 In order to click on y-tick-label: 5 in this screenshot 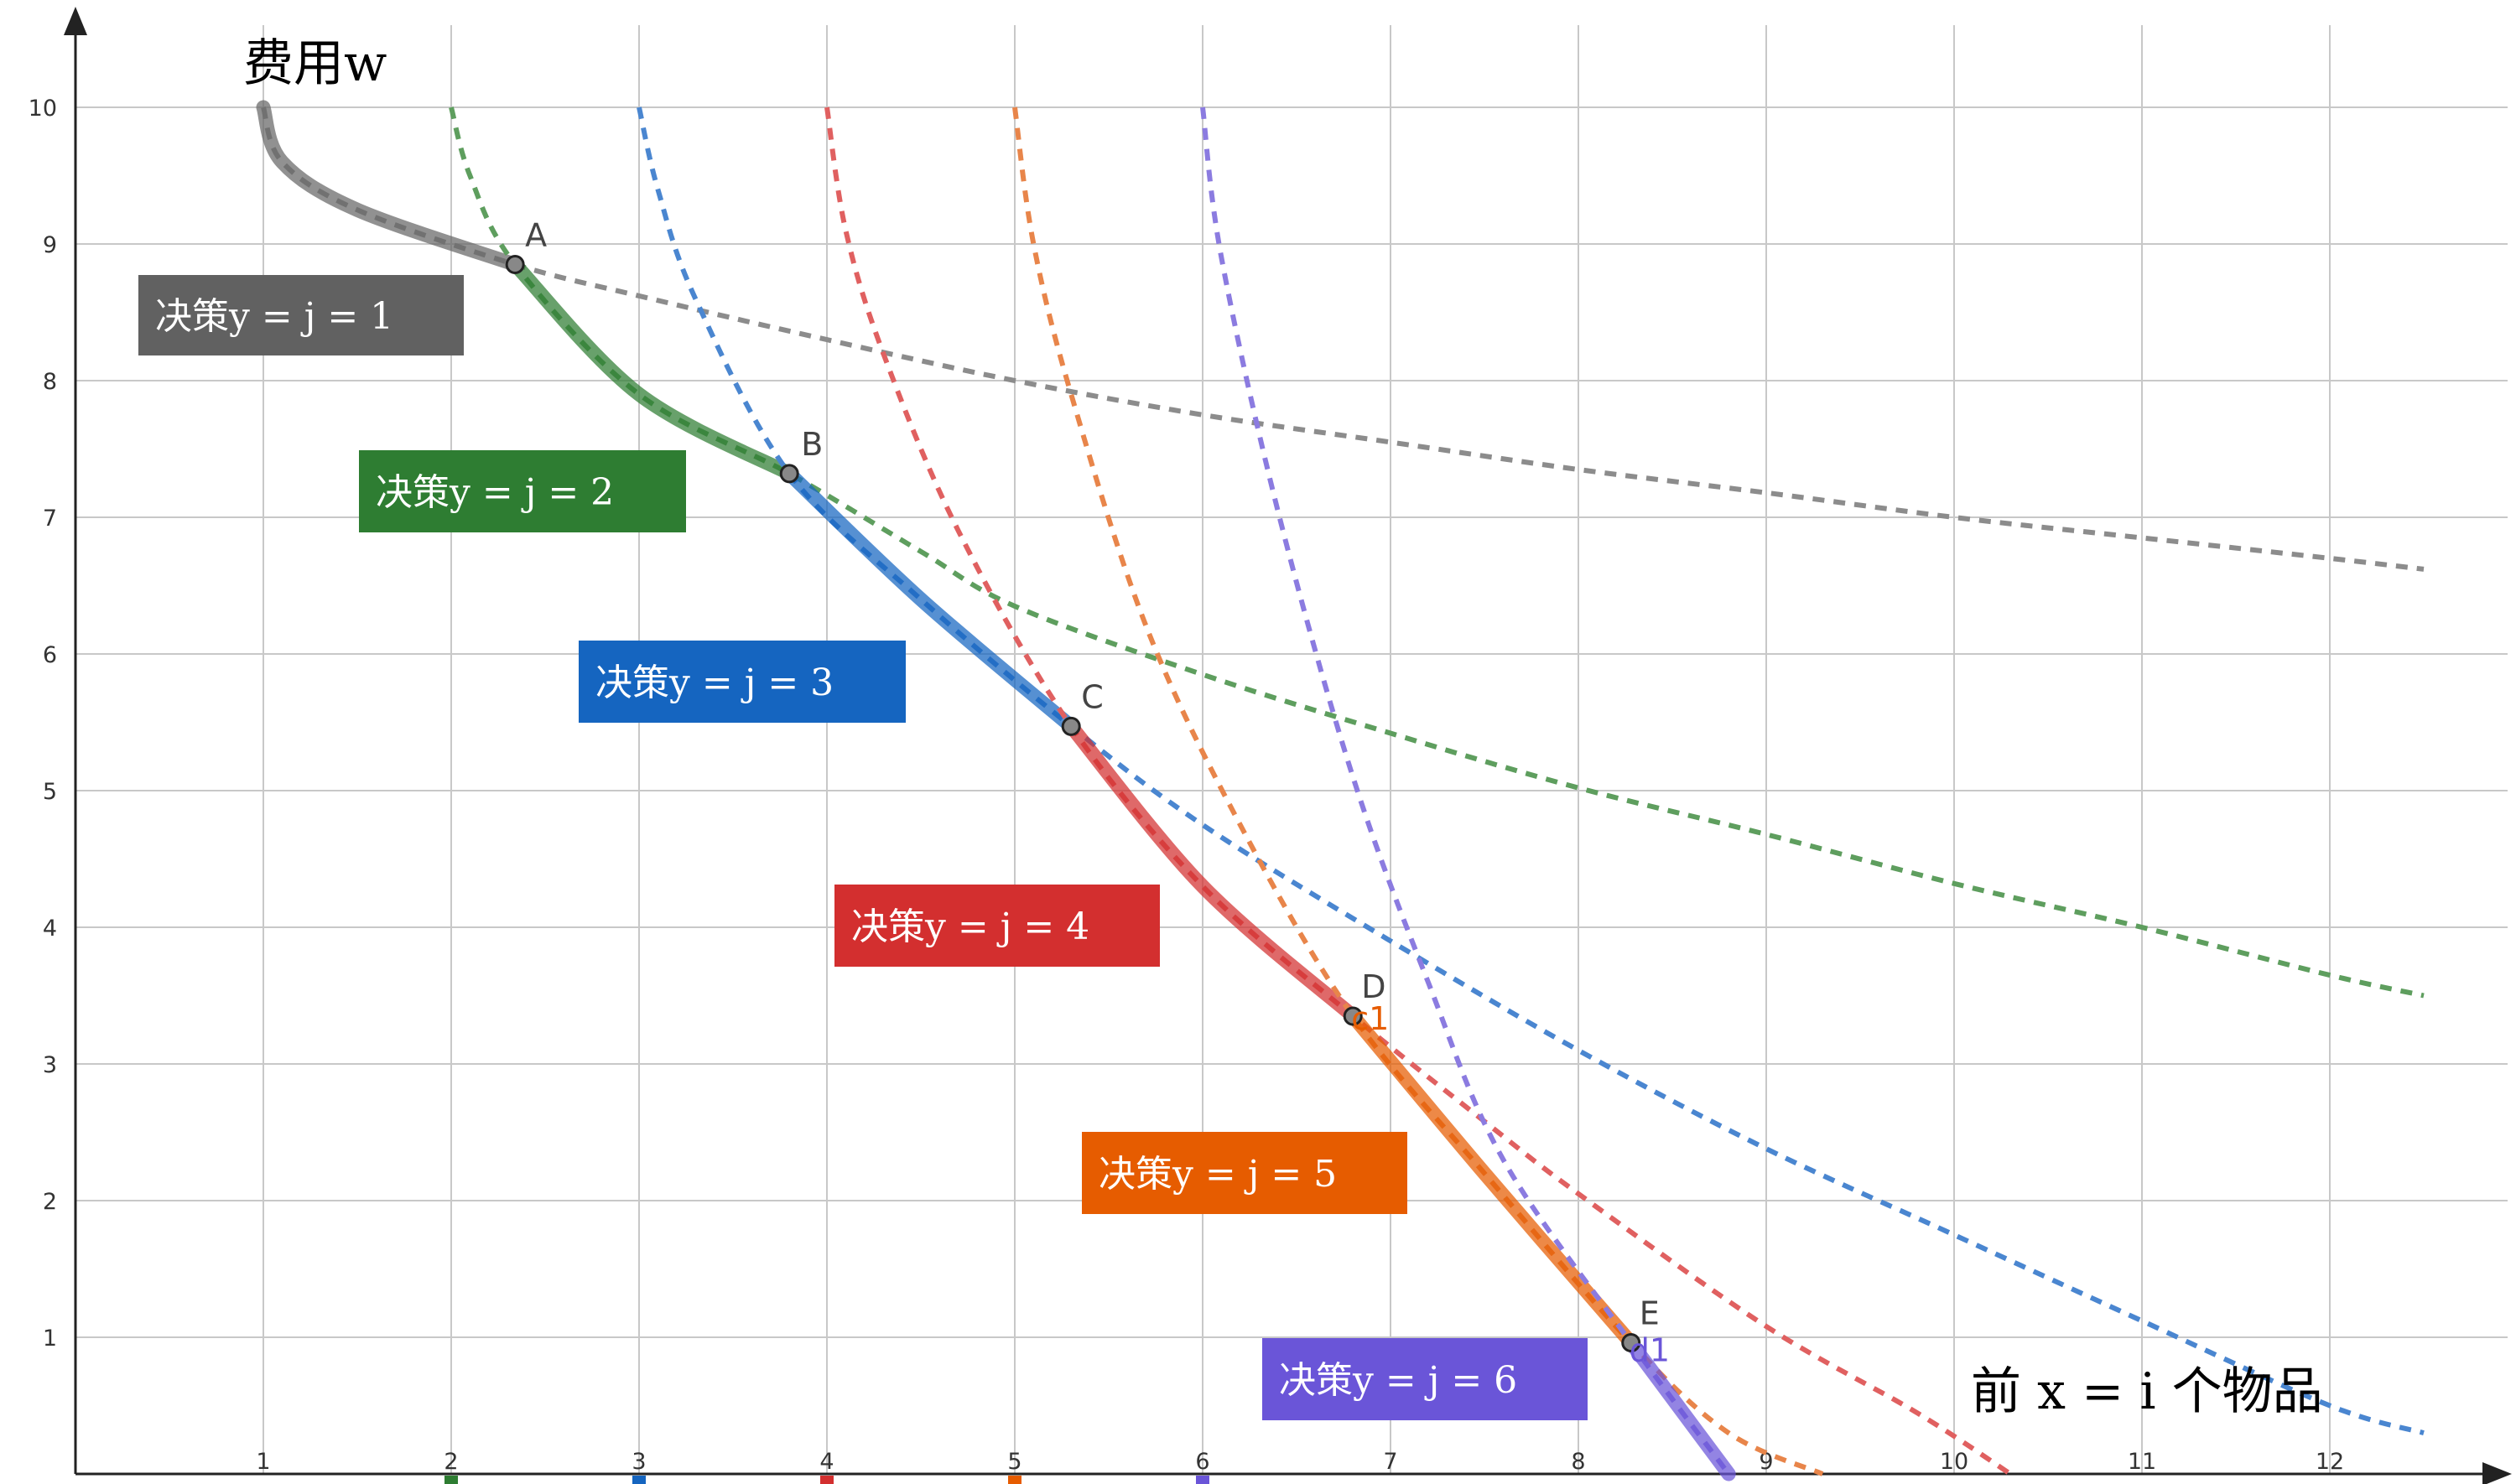, I will do `click(50, 792)`.